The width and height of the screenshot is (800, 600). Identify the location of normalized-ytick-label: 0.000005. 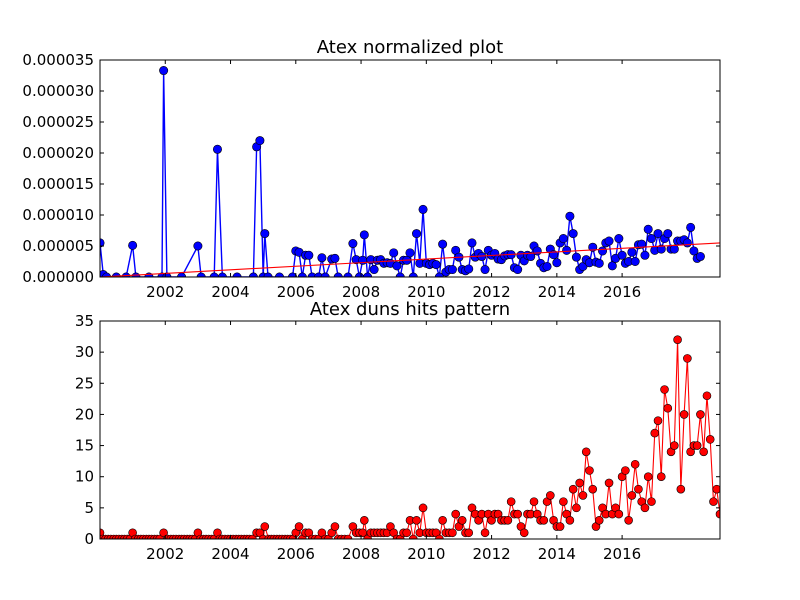
(58, 246).